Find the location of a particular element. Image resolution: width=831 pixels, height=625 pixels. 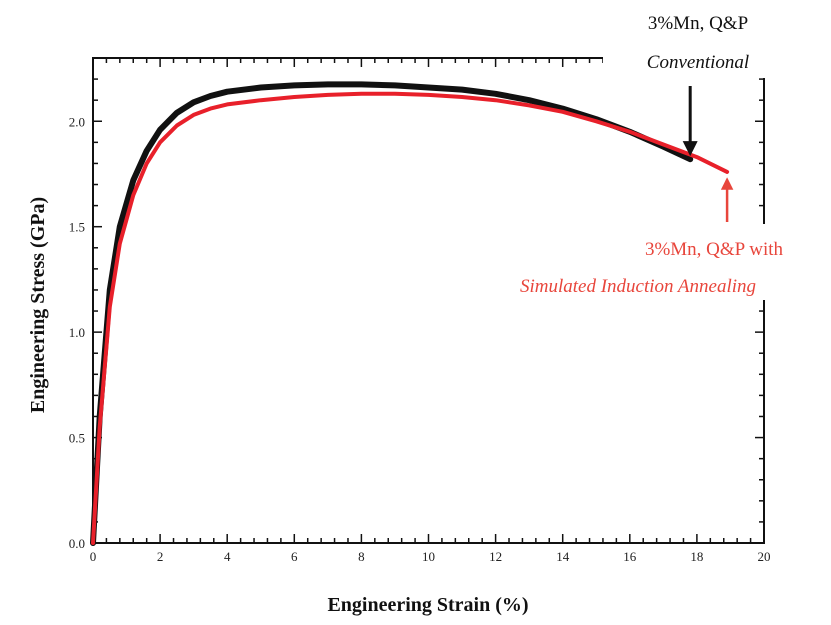

x-tick-label: 14 is located at coordinates (563, 556).